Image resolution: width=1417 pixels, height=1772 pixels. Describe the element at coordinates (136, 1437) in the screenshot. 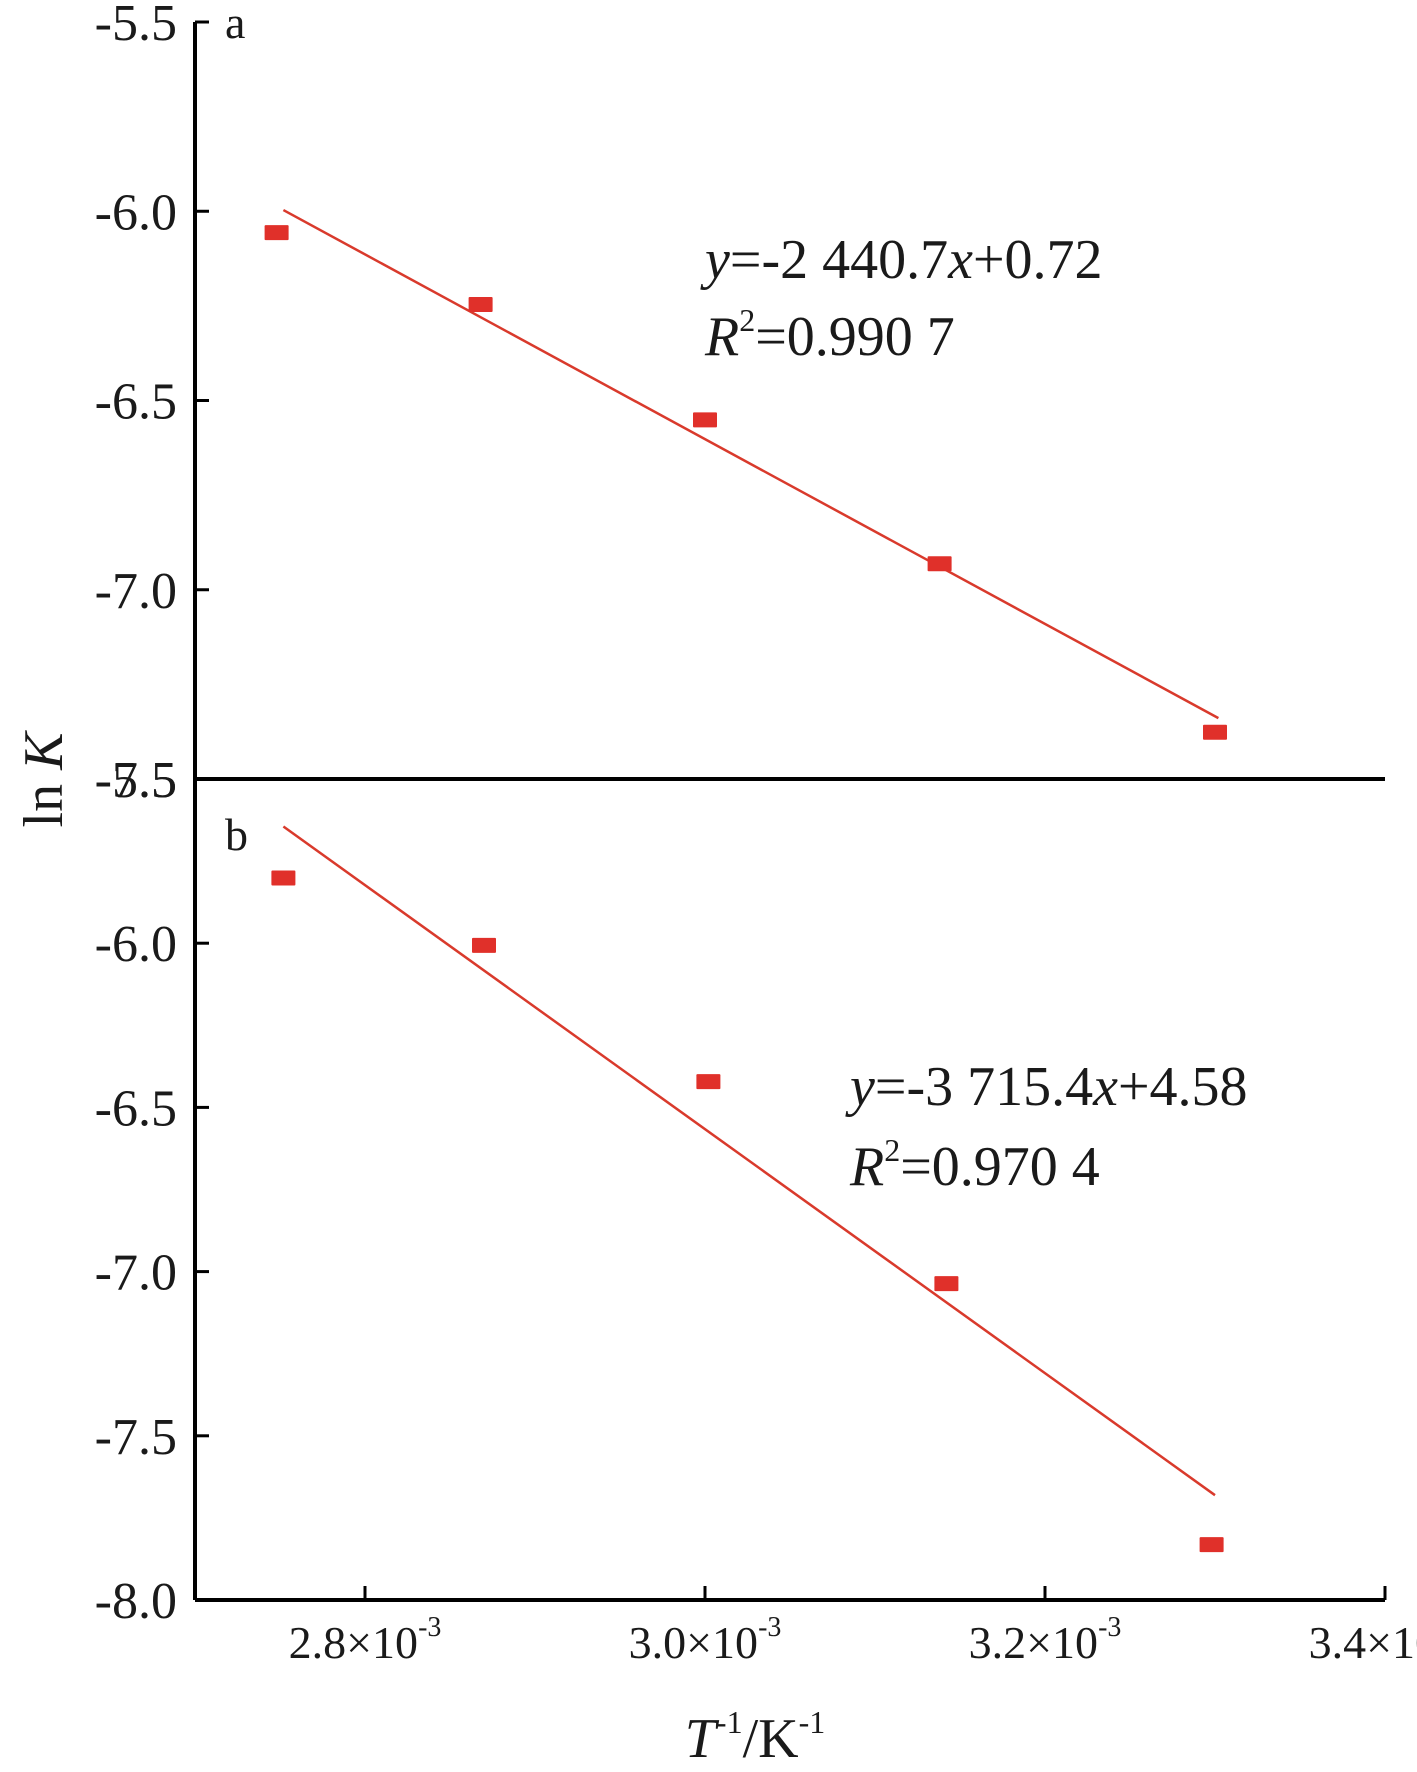

I see `panel-b-ytick-label-4: -7.5` at that location.